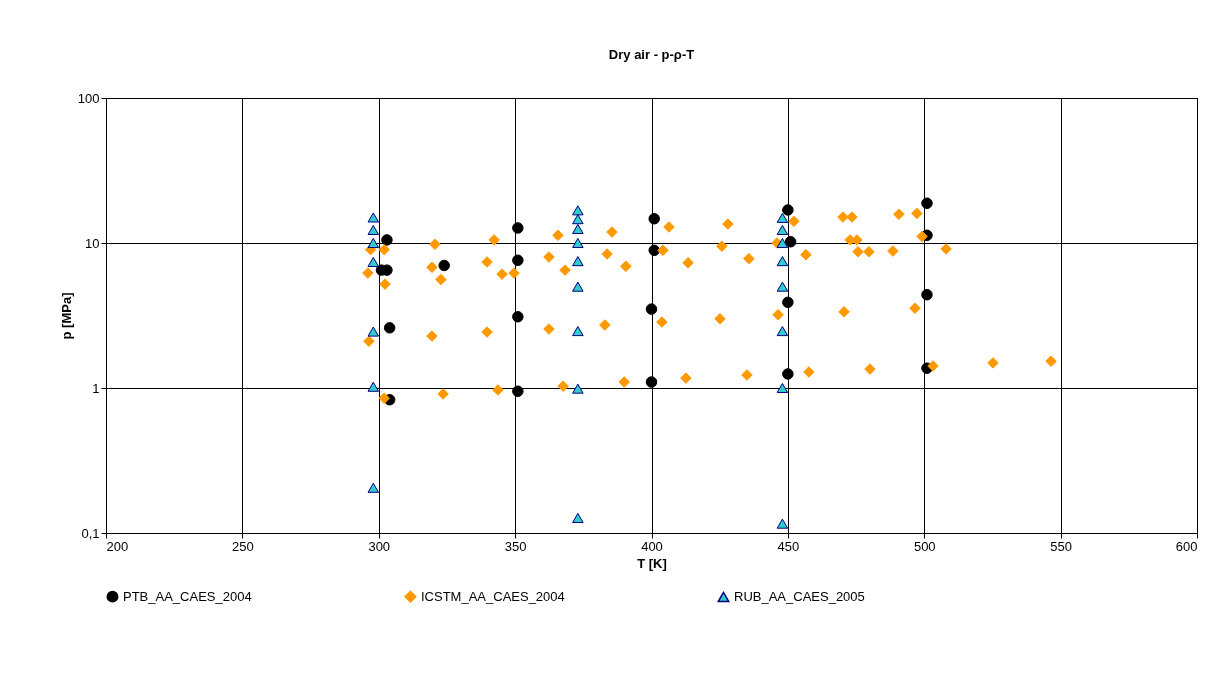 This screenshot has width=1231, height=697. I want to click on y-tick-label: 1, so click(96, 388).